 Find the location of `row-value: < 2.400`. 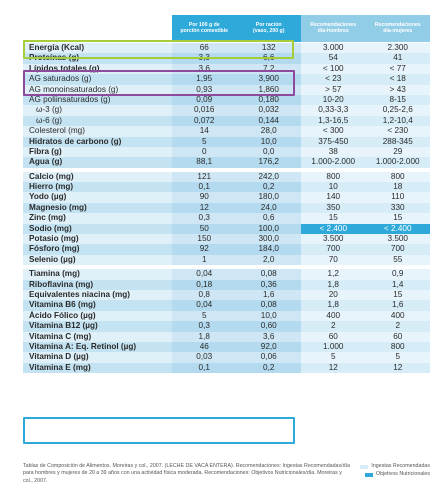

row-value: < 2.400 is located at coordinates (397, 229).